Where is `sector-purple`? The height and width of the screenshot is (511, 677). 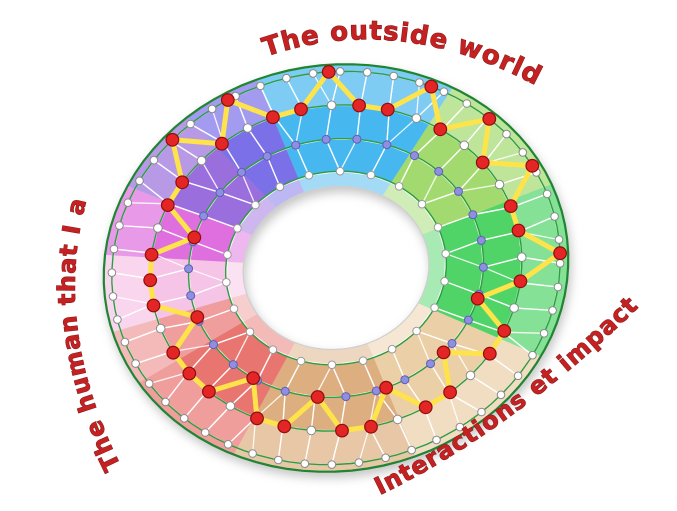 sector-purple is located at coordinates (202, 176).